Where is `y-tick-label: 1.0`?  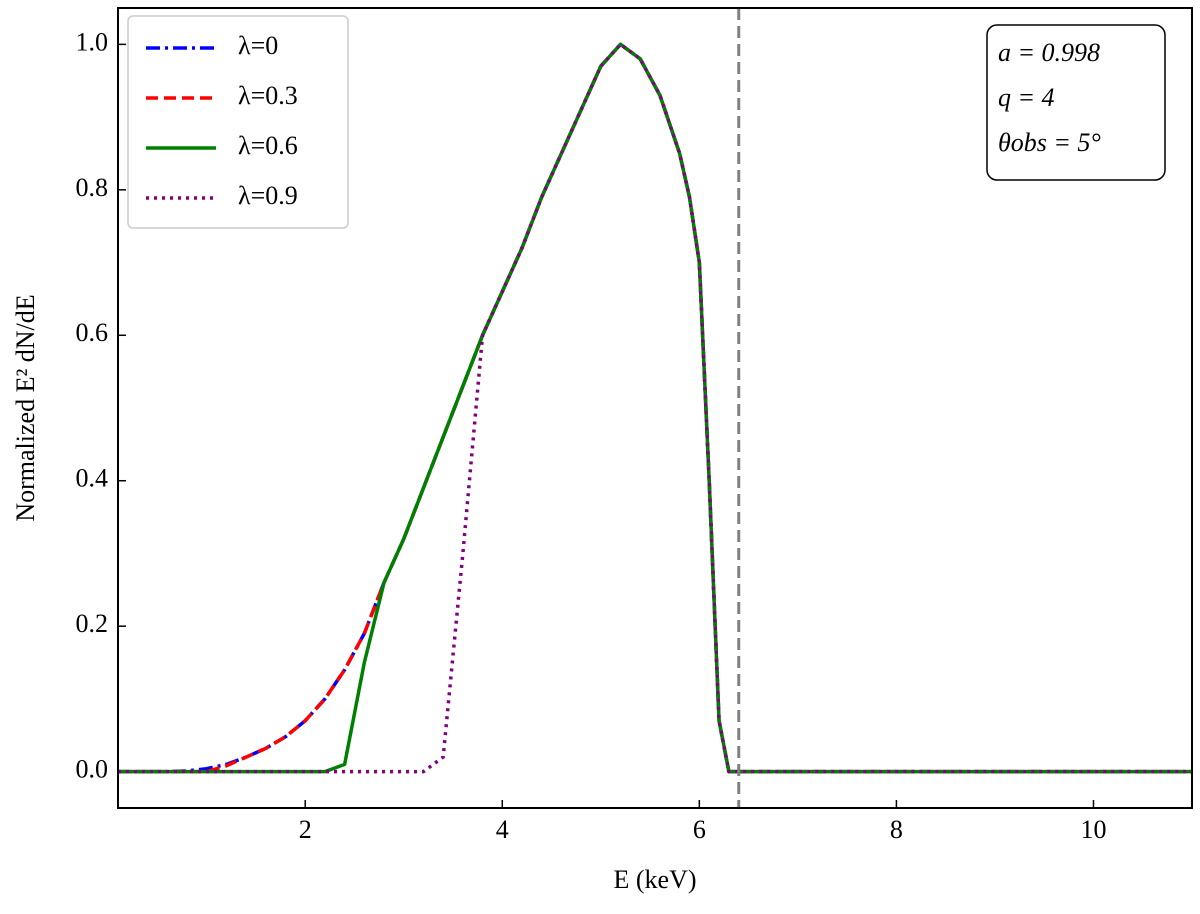
y-tick-label: 1.0 is located at coordinates (92, 41).